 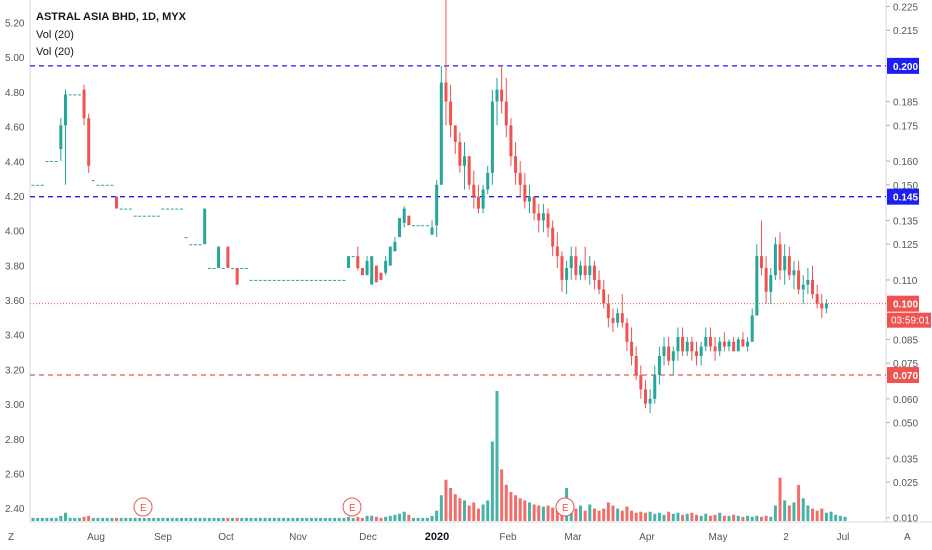 I want to click on earnings-marker-label: E, so click(x=565, y=508).